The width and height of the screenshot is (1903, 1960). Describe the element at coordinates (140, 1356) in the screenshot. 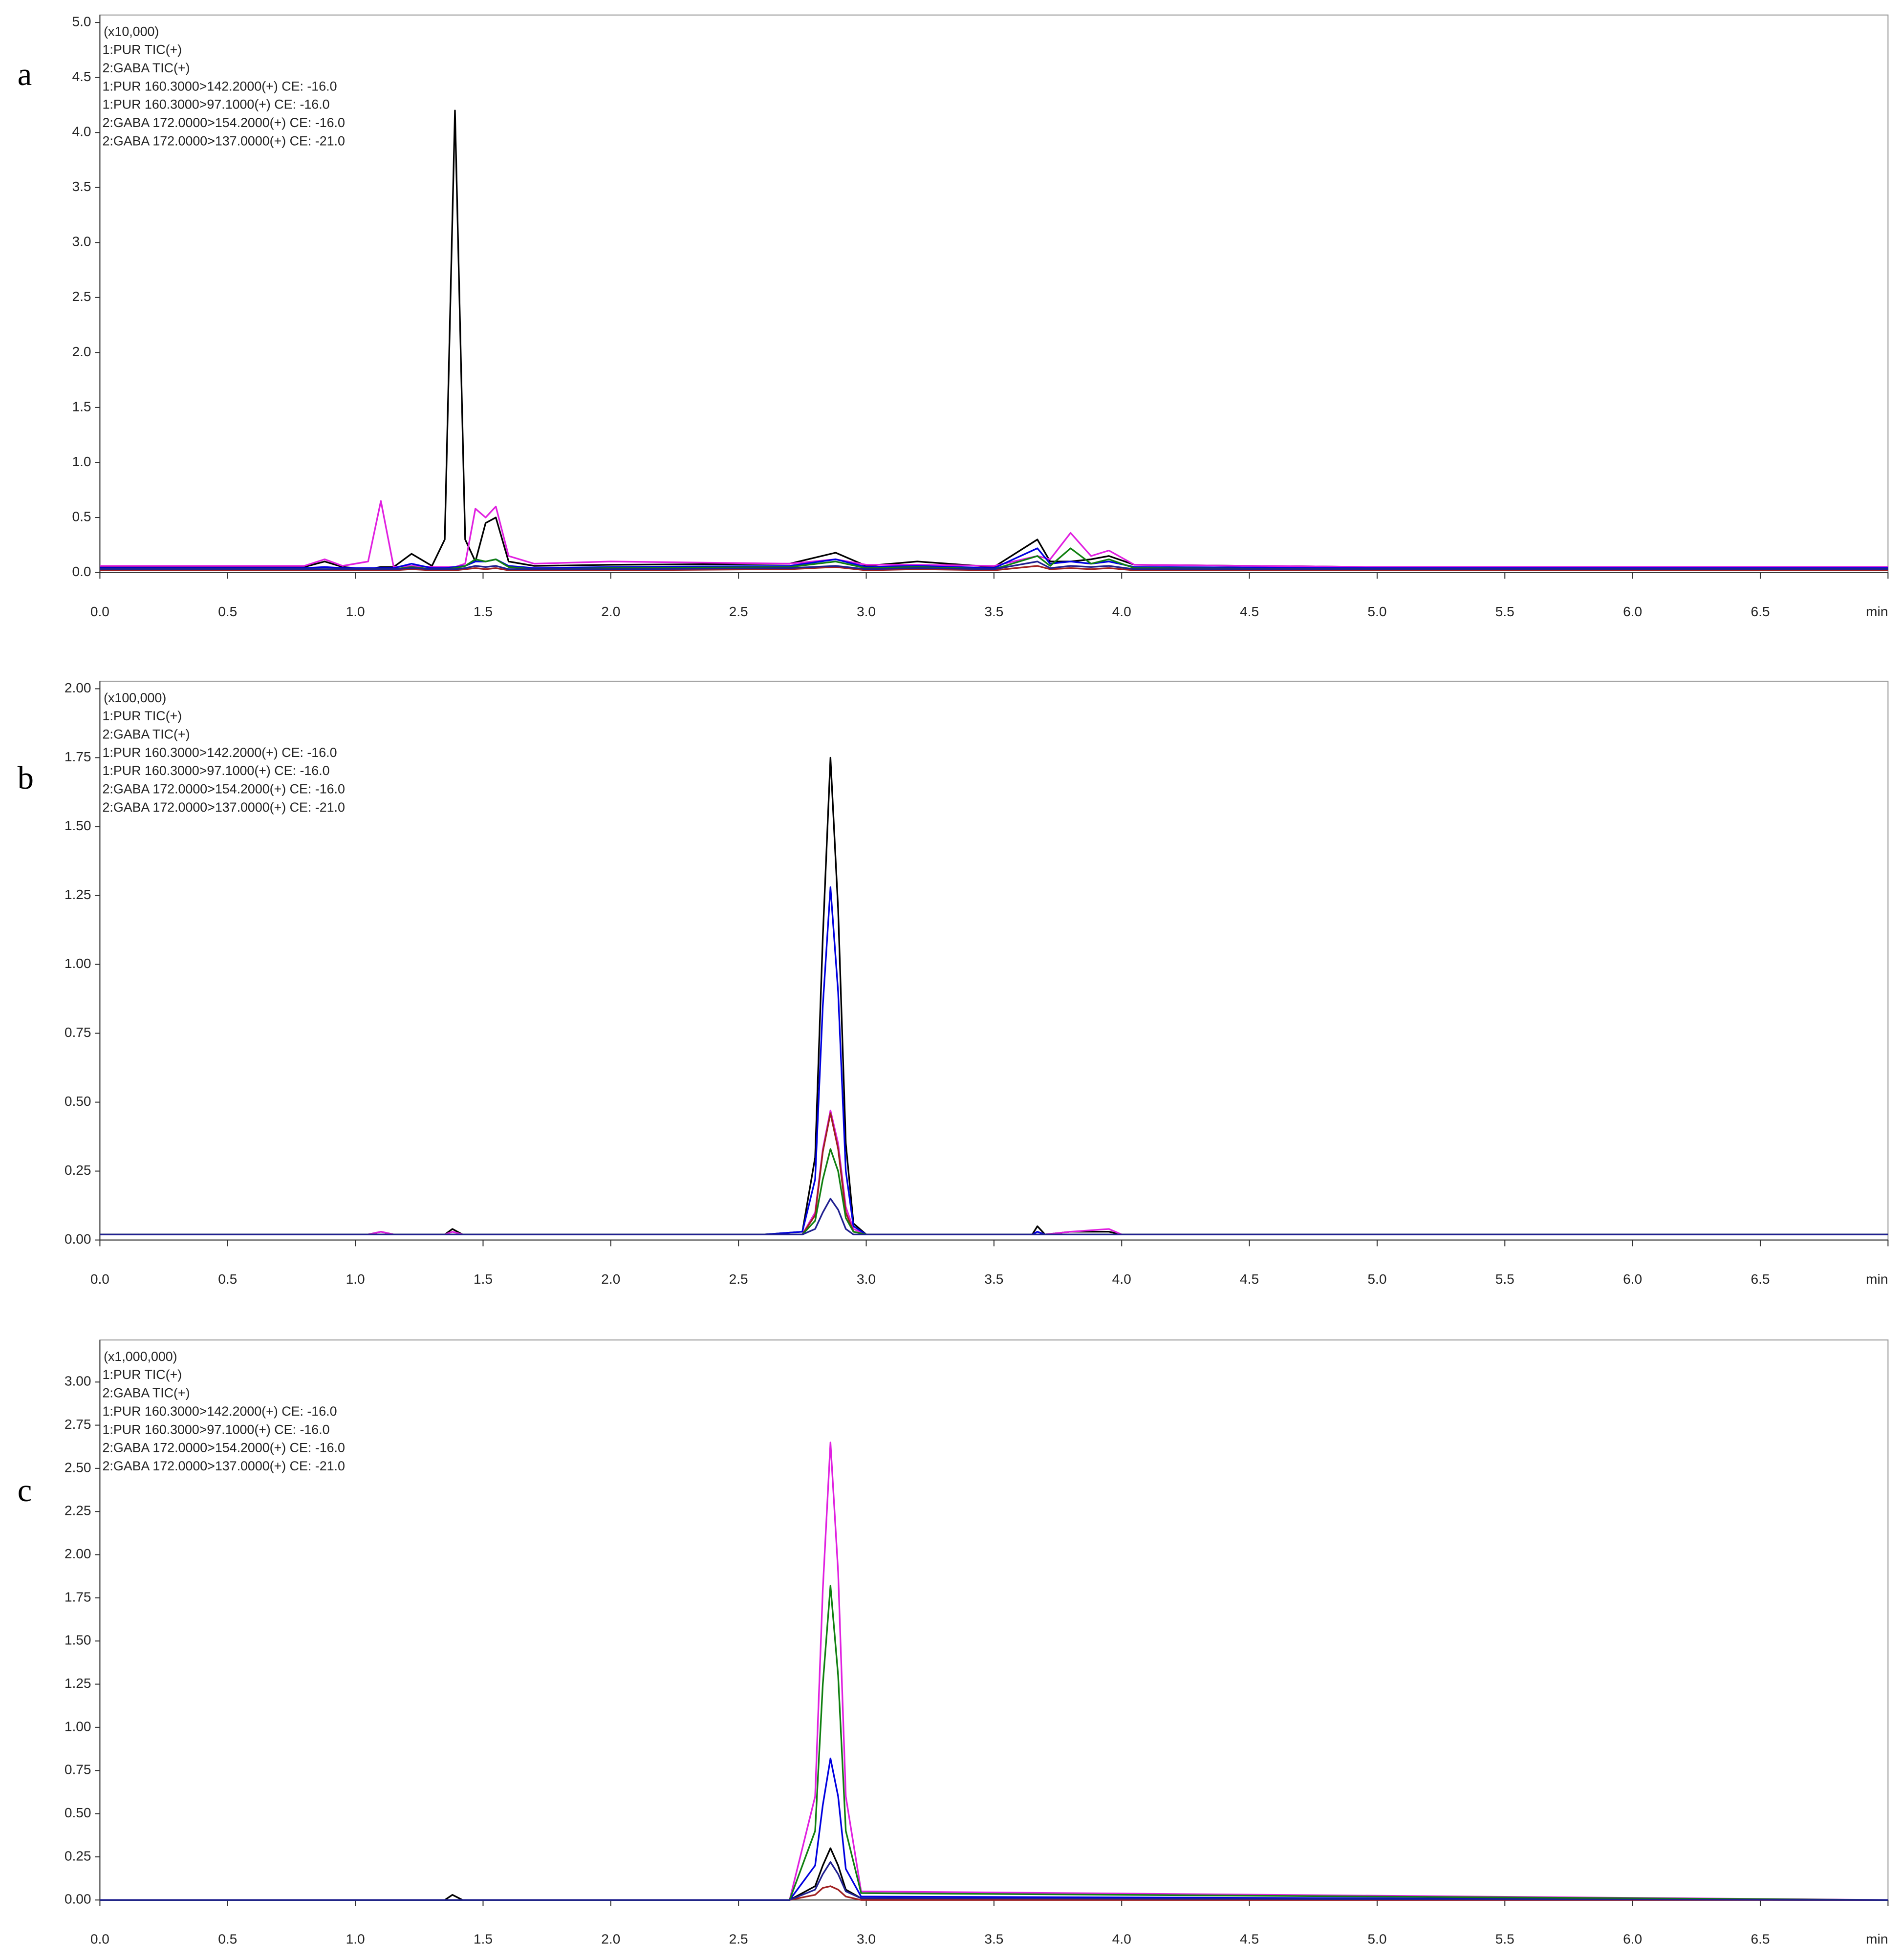

I see `scale-label: (x1,000,000)` at that location.